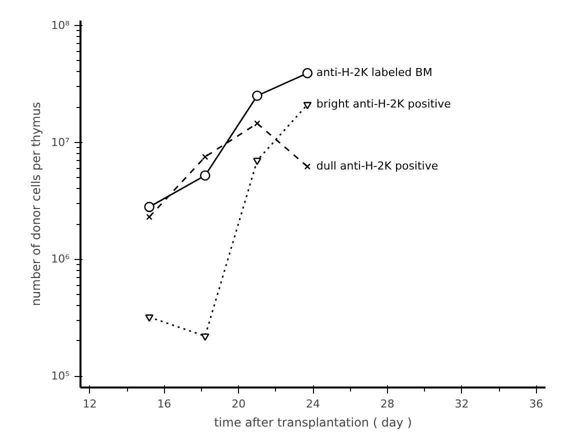 The width and height of the screenshot is (565, 442). What do you see at coordinates (313, 404) in the screenshot?
I see `x-tick-label: 24` at bounding box center [313, 404].